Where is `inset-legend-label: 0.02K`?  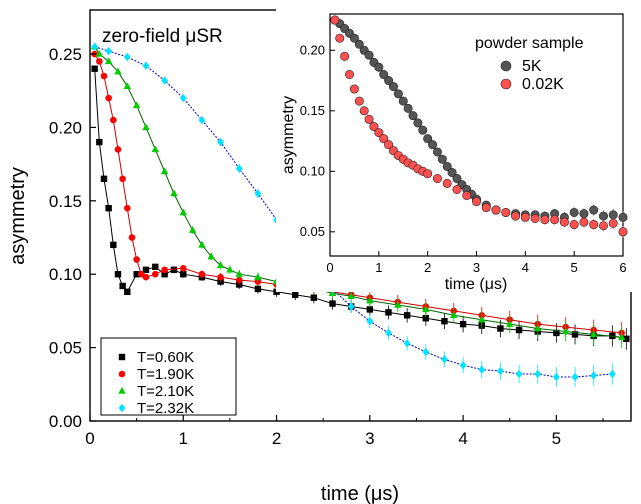
inset-legend-label: 0.02K is located at coordinates (543, 84).